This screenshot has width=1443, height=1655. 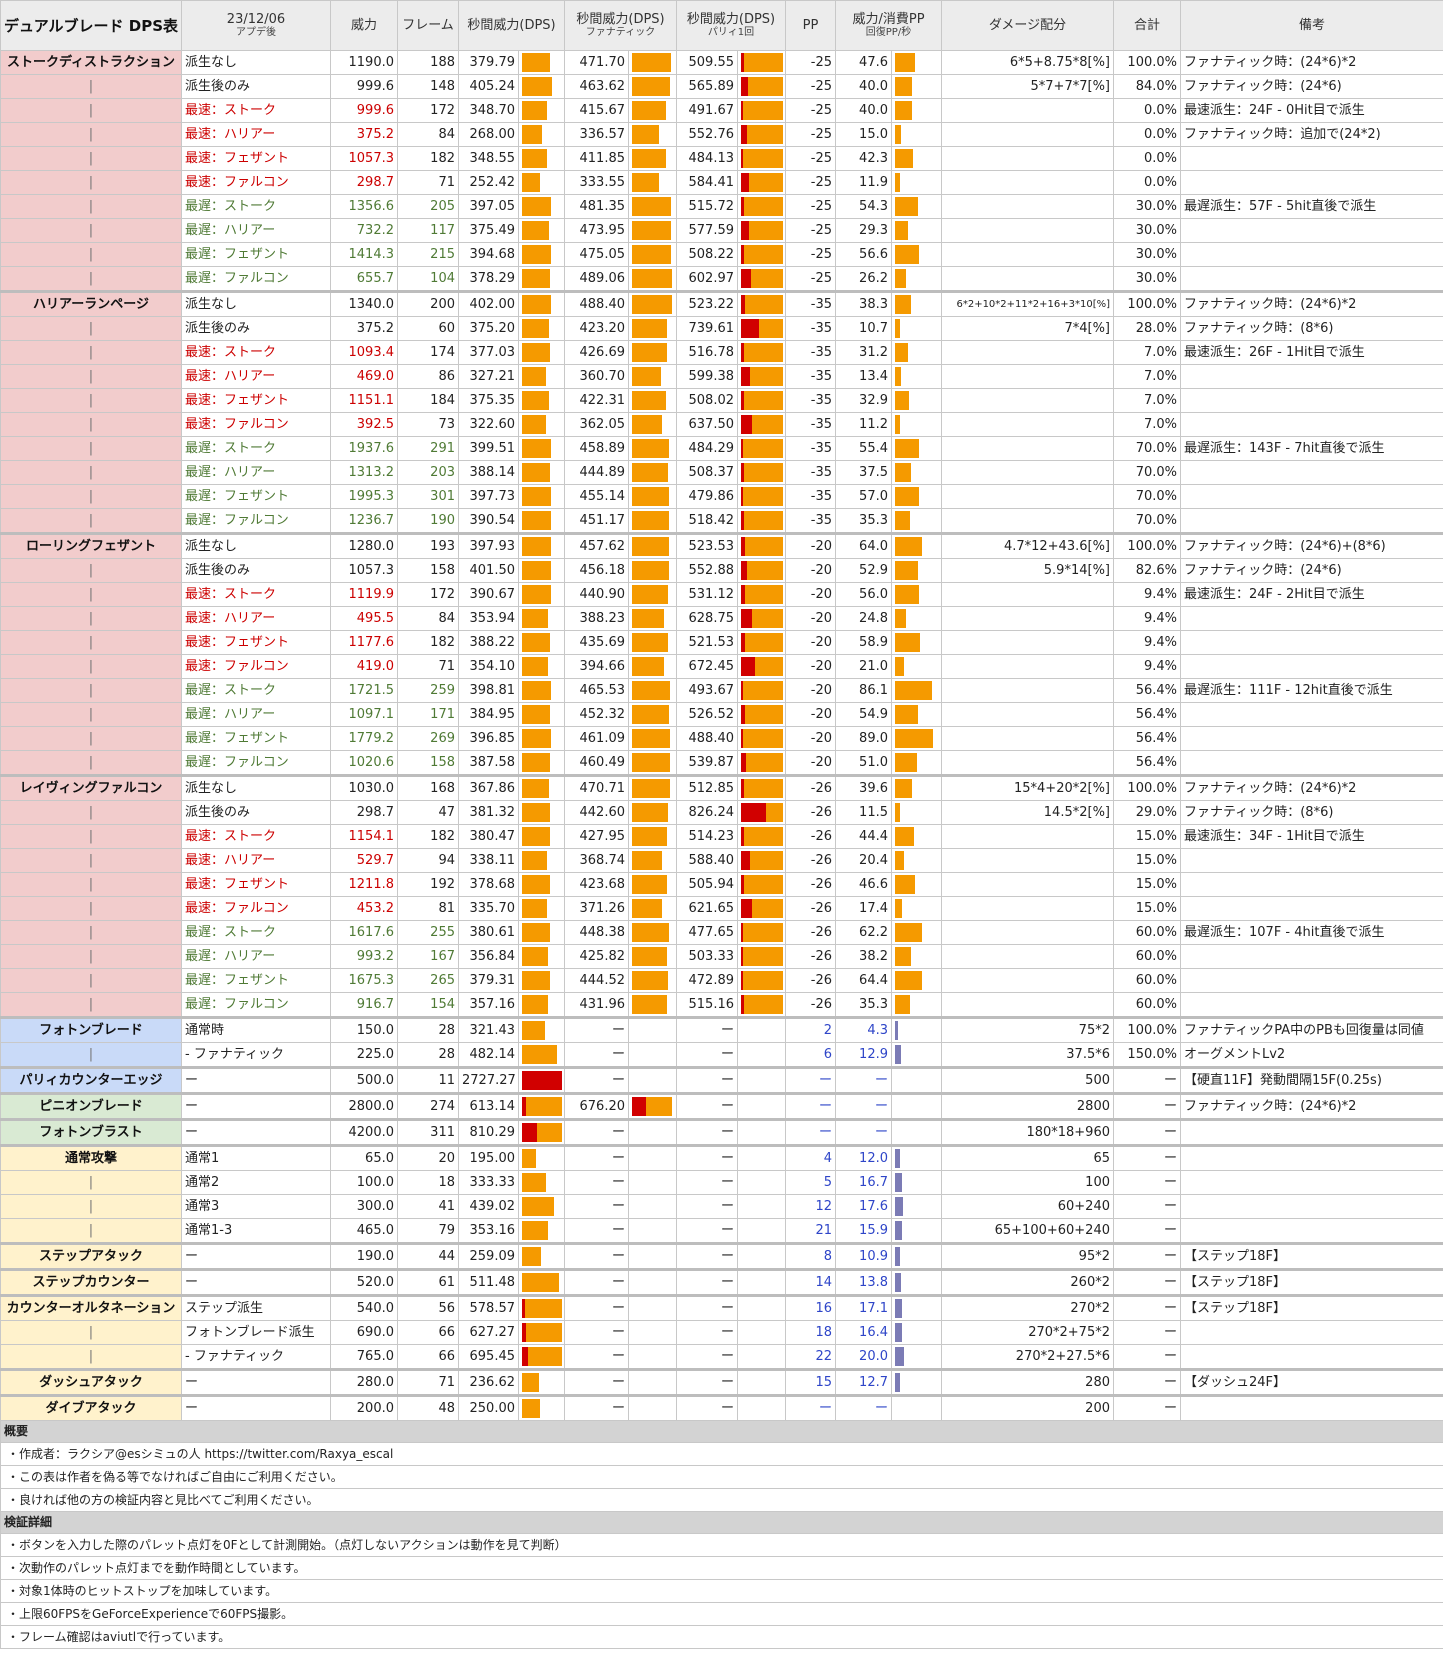 What do you see at coordinates (1027, 1332) in the screenshot?
I see `damage-split-cell: 270*2+75*2` at bounding box center [1027, 1332].